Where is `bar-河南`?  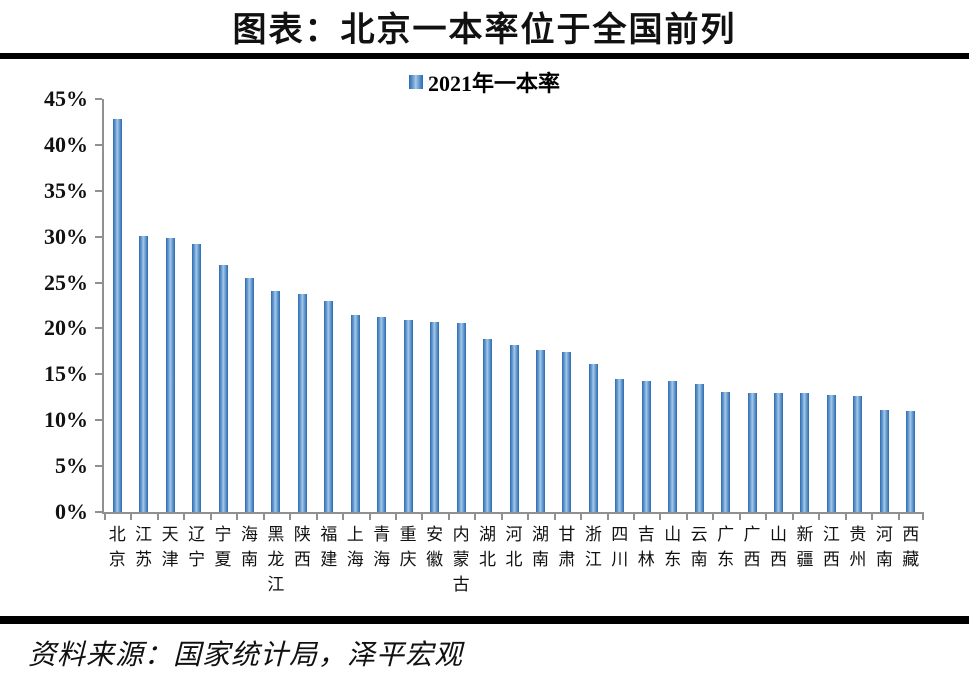 bar-河南 is located at coordinates (884, 461).